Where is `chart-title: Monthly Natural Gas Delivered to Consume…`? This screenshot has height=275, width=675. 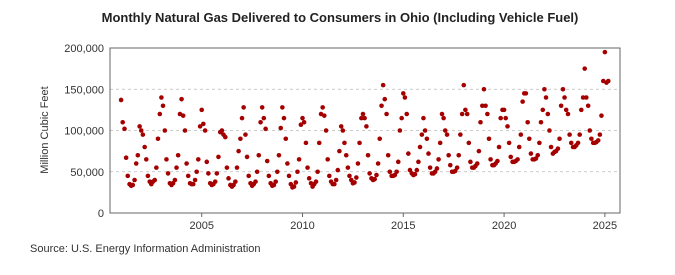
chart-title: Monthly Natural Gas Delivered to Consume… is located at coordinates (340, 17).